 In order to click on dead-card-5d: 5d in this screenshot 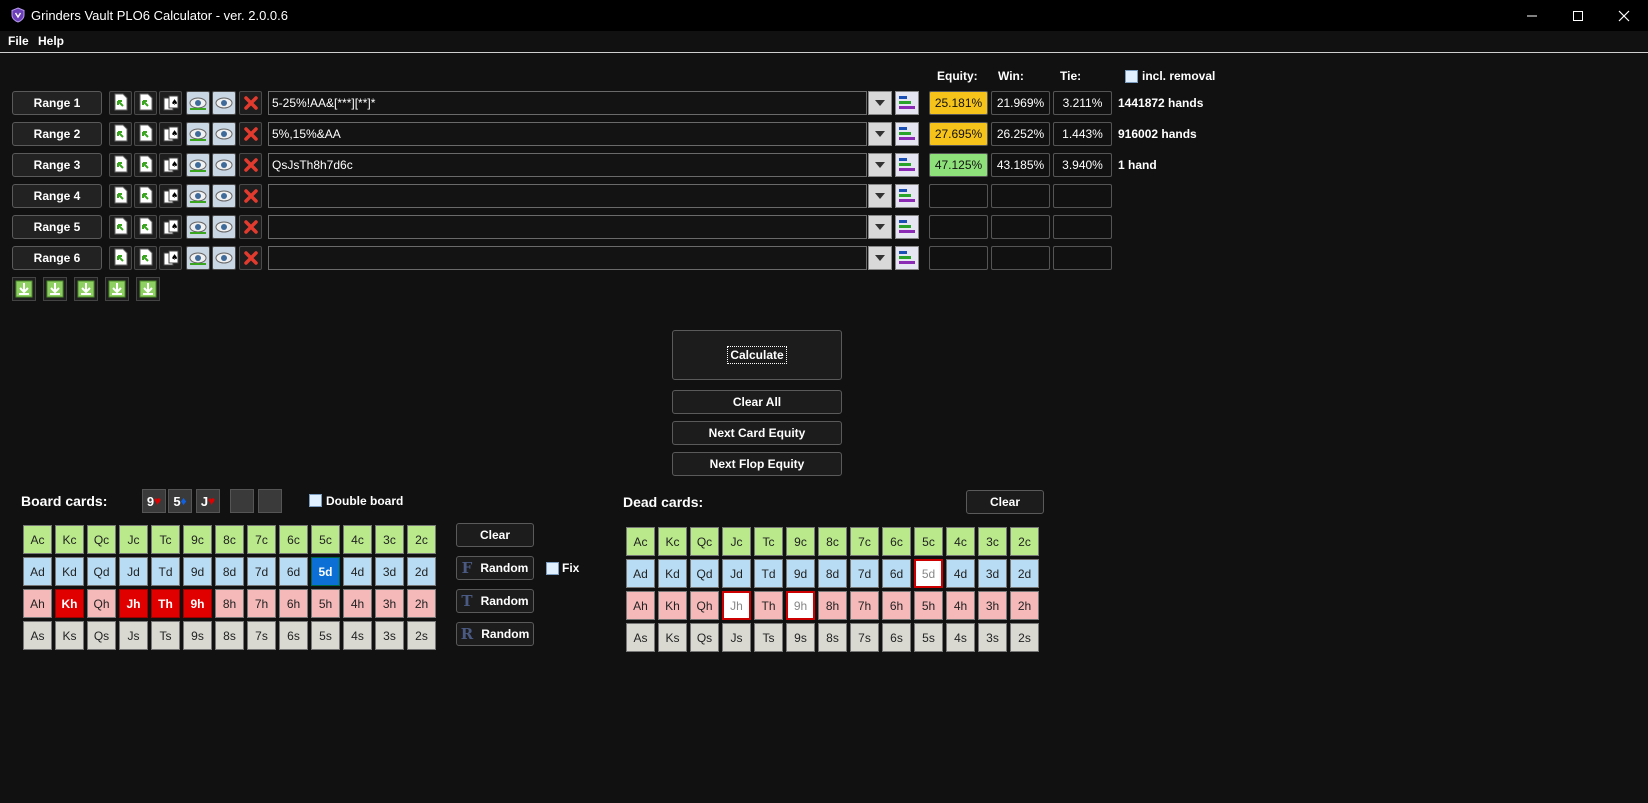, I will do `click(928, 573)`.